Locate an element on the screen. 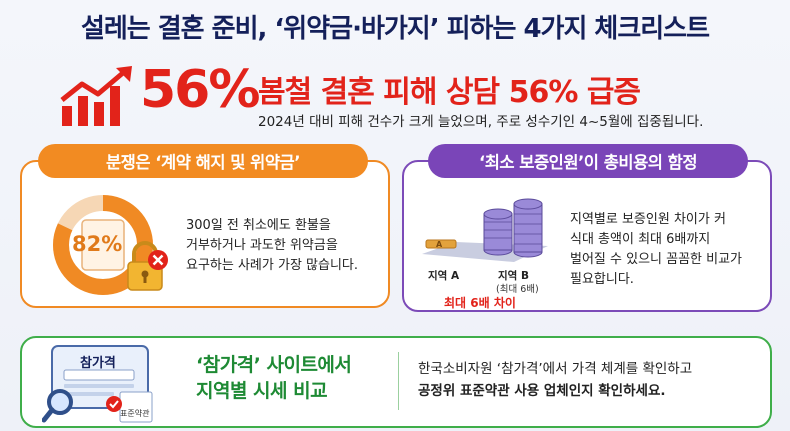 This screenshot has height=431, width=790. trend-chart-icon is located at coordinates (96, 96).